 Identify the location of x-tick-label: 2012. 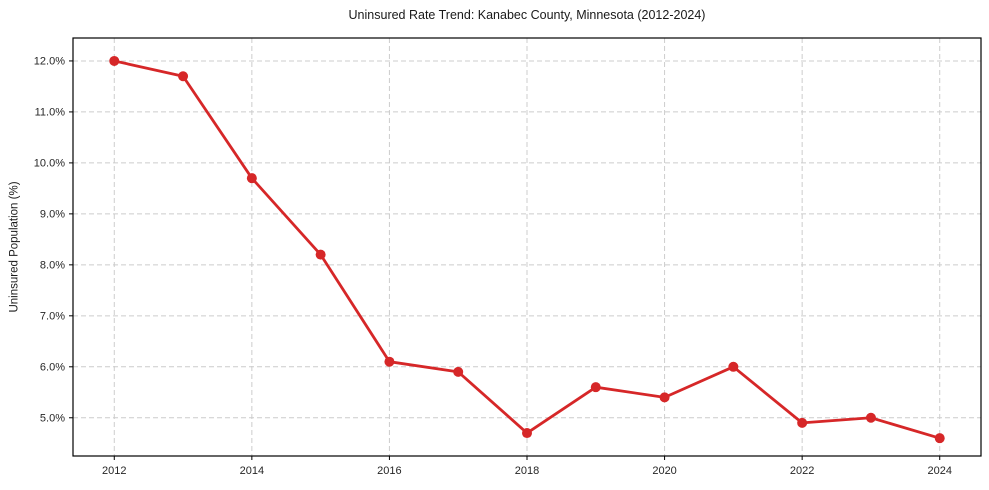
(114, 471).